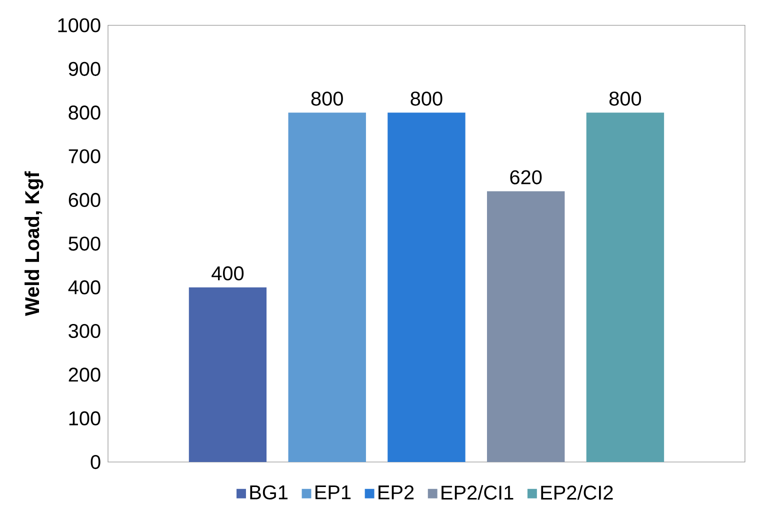 Image resolution: width=768 pixels, height=511 pixels. I want to click on y-tick-label: 100, so click(84, 418).